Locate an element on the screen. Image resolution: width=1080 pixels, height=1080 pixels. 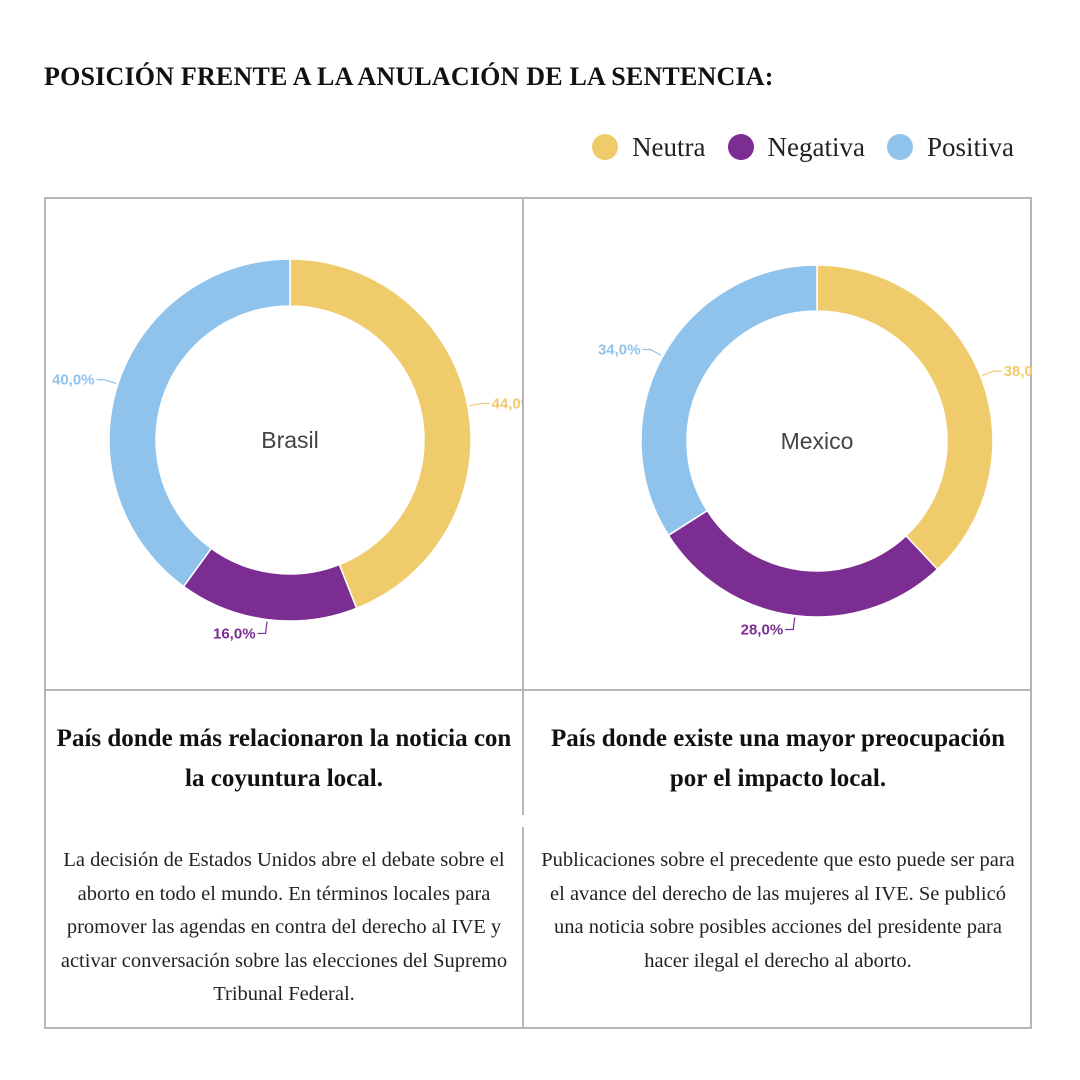
legend-label-neutra: Neutra is located at coordinates (669, 146).